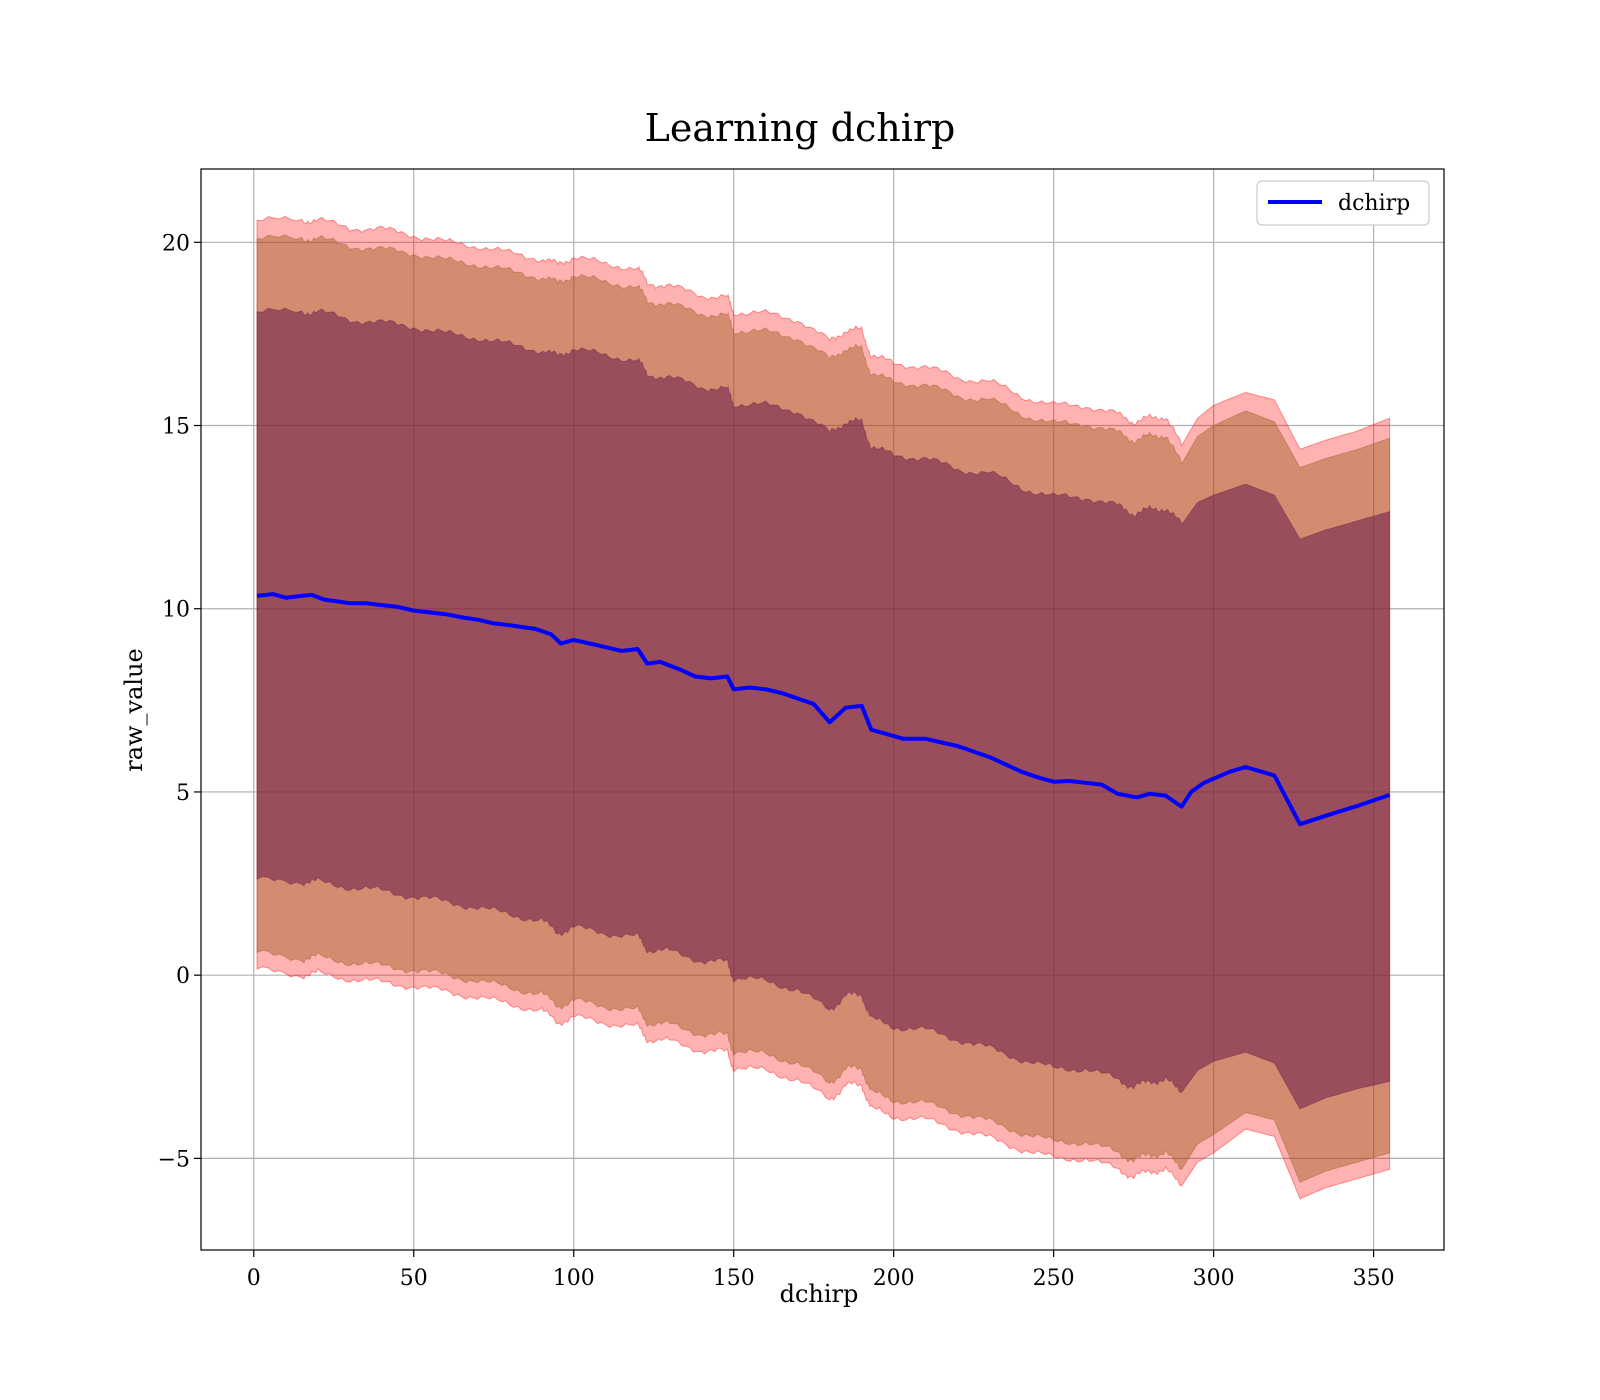 Image resolution: width=1600 pixels, height=1400 pixels. Describe the element at coordinates (1374, 203) in the screenshot. I see `legend-label-dchirp: dchirp` at that location.